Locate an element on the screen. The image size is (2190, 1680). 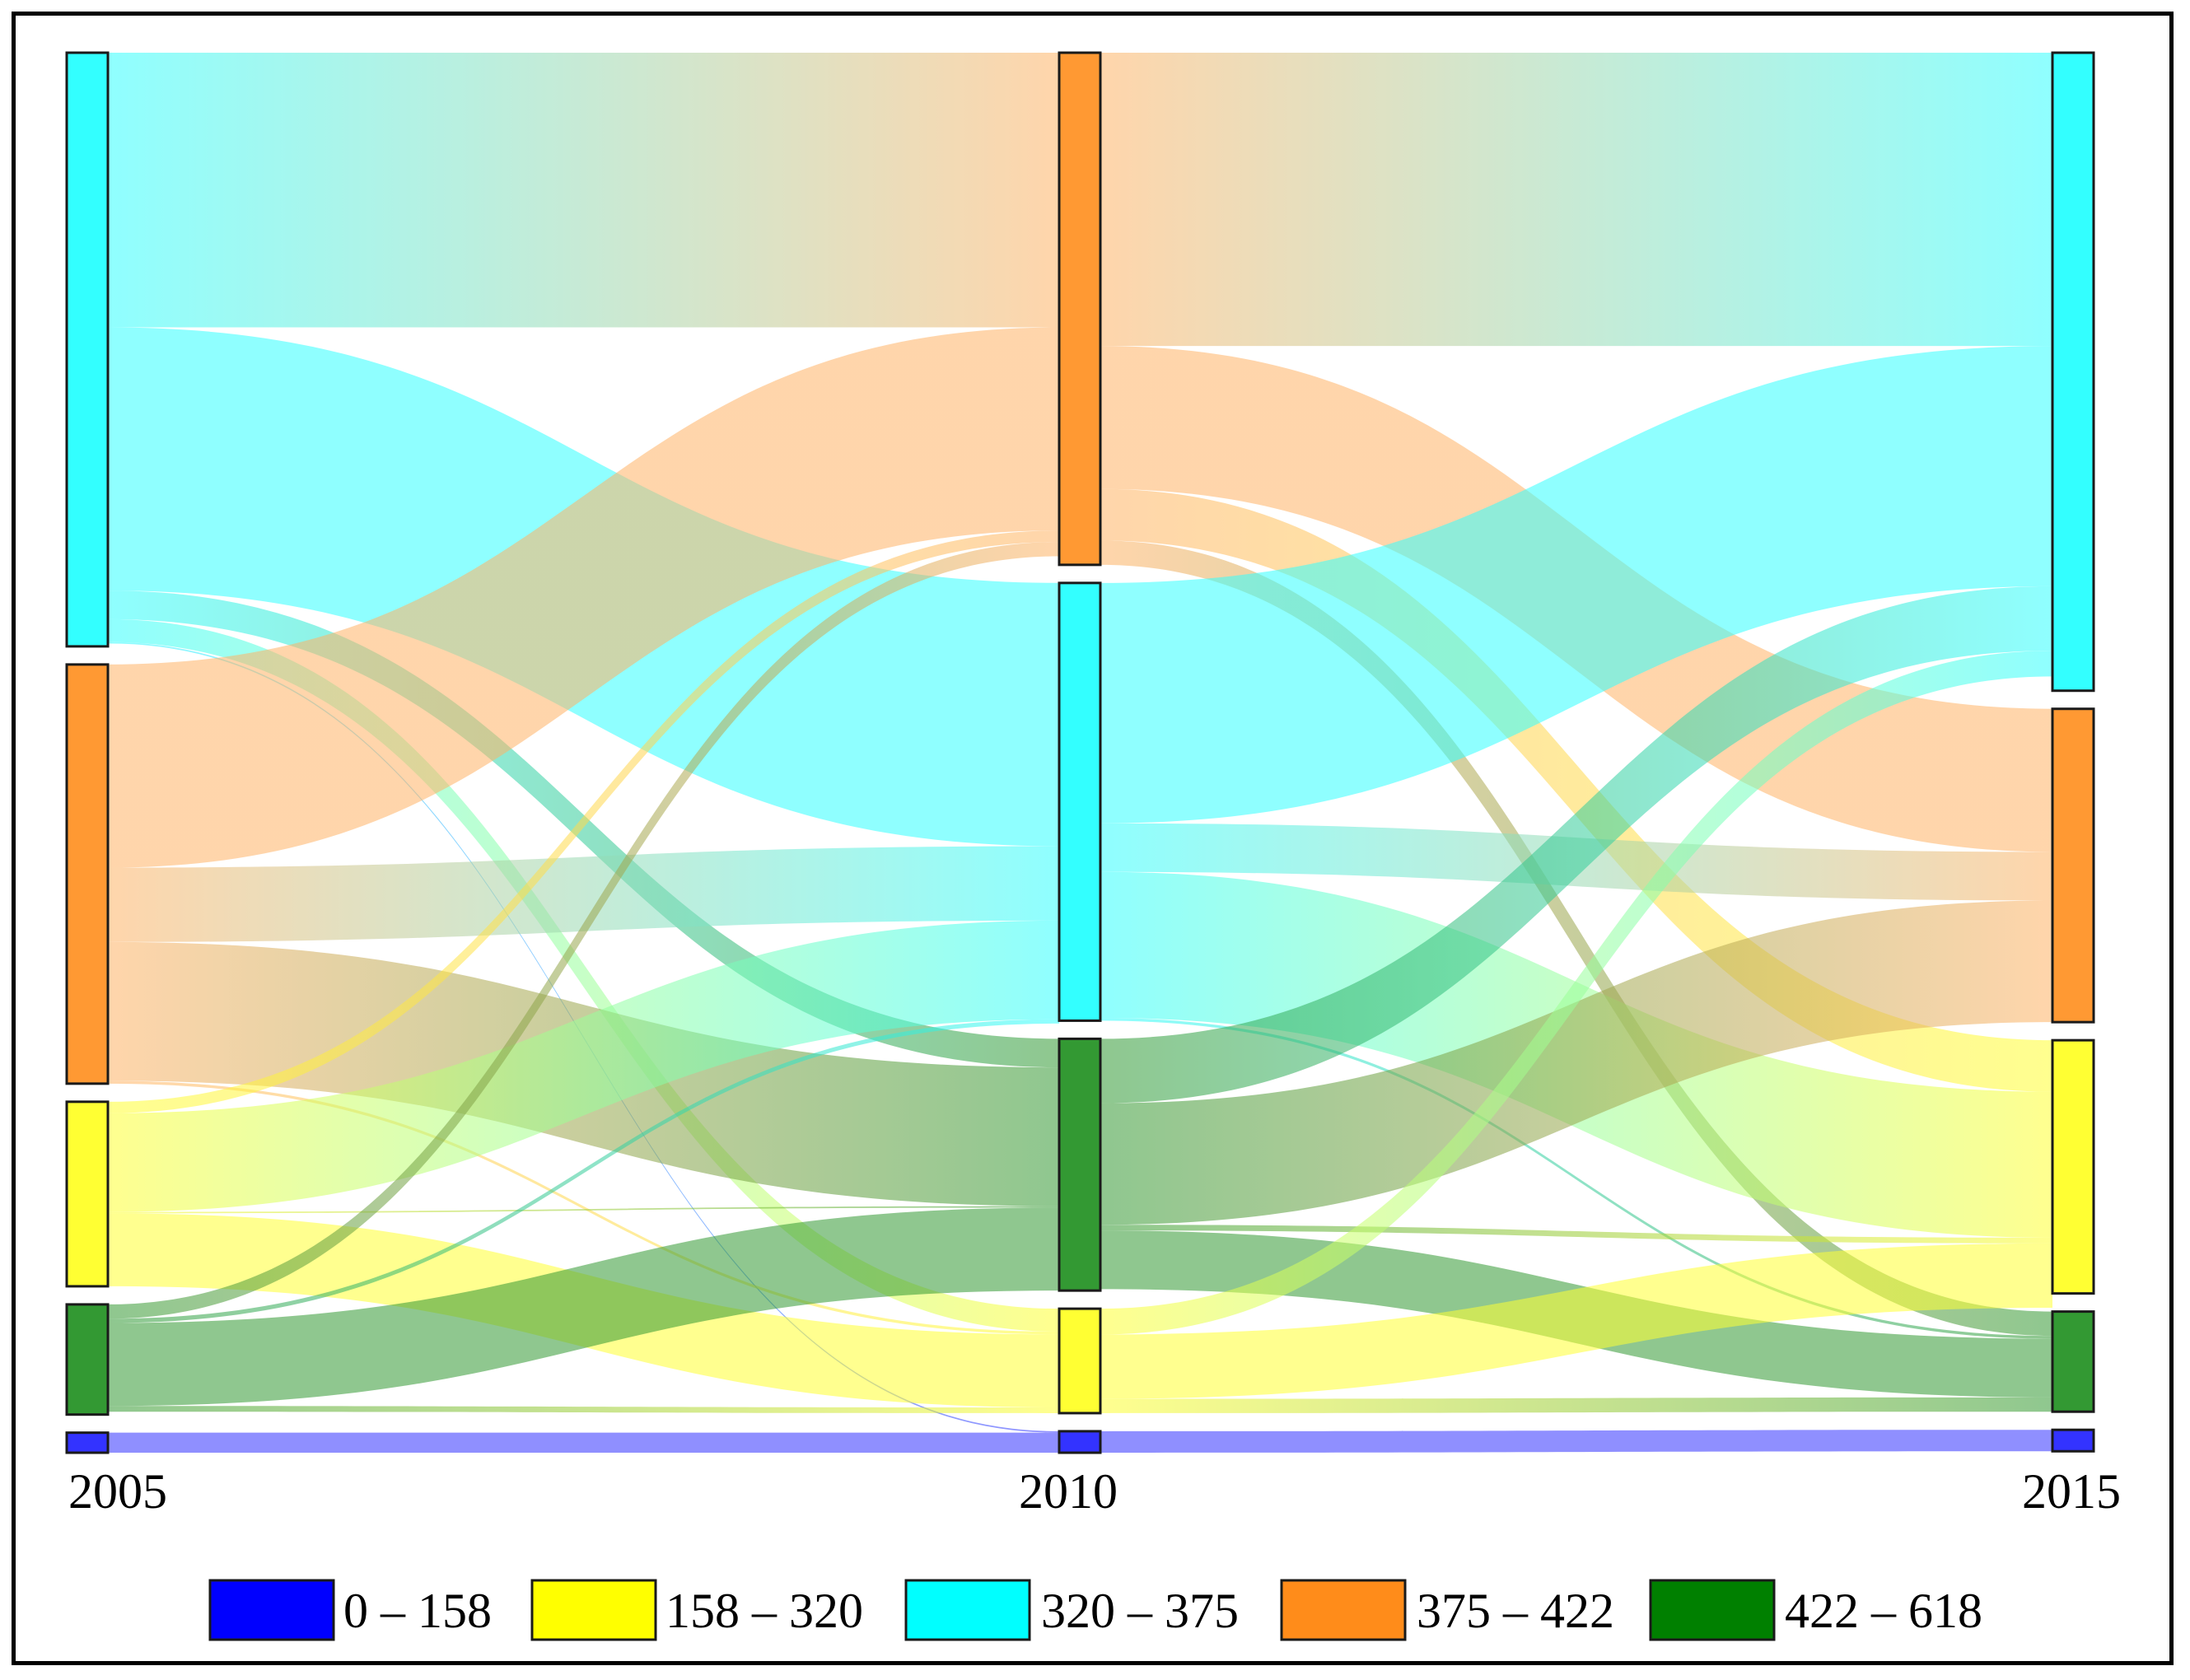
legend-label-0-158: 0 – 158 is located at coordinates (417, 1611).